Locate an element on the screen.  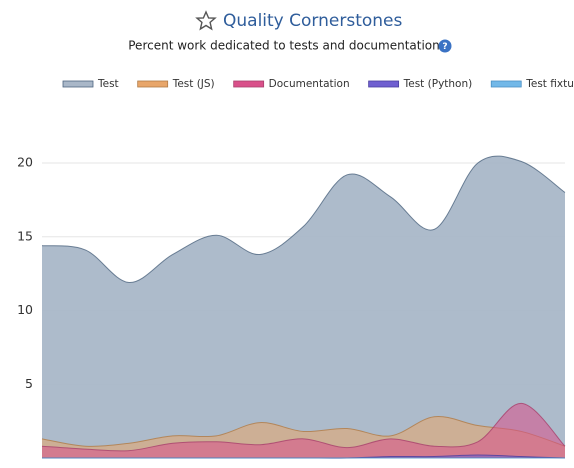
star-icon is located at coordinates (206, 20).